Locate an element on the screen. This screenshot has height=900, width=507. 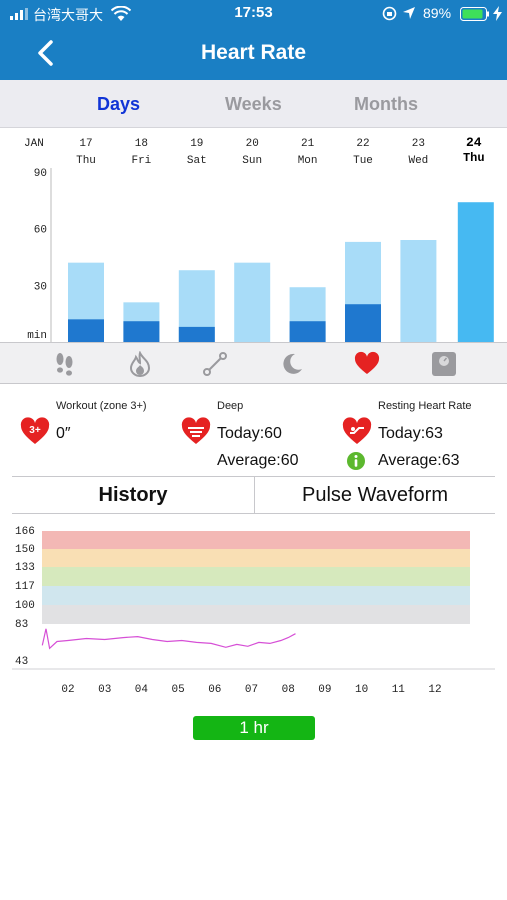
status-bar: 台湾大哥大 17:53 89% is located at coordinates (253, 14).